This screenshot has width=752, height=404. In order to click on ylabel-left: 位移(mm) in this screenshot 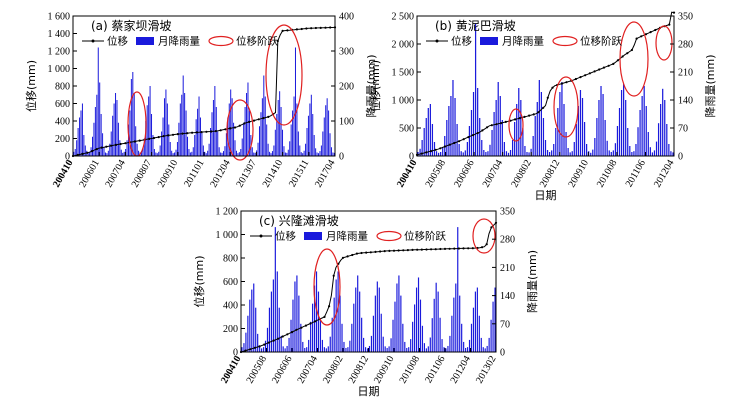, I will do `click(375, 86)`.